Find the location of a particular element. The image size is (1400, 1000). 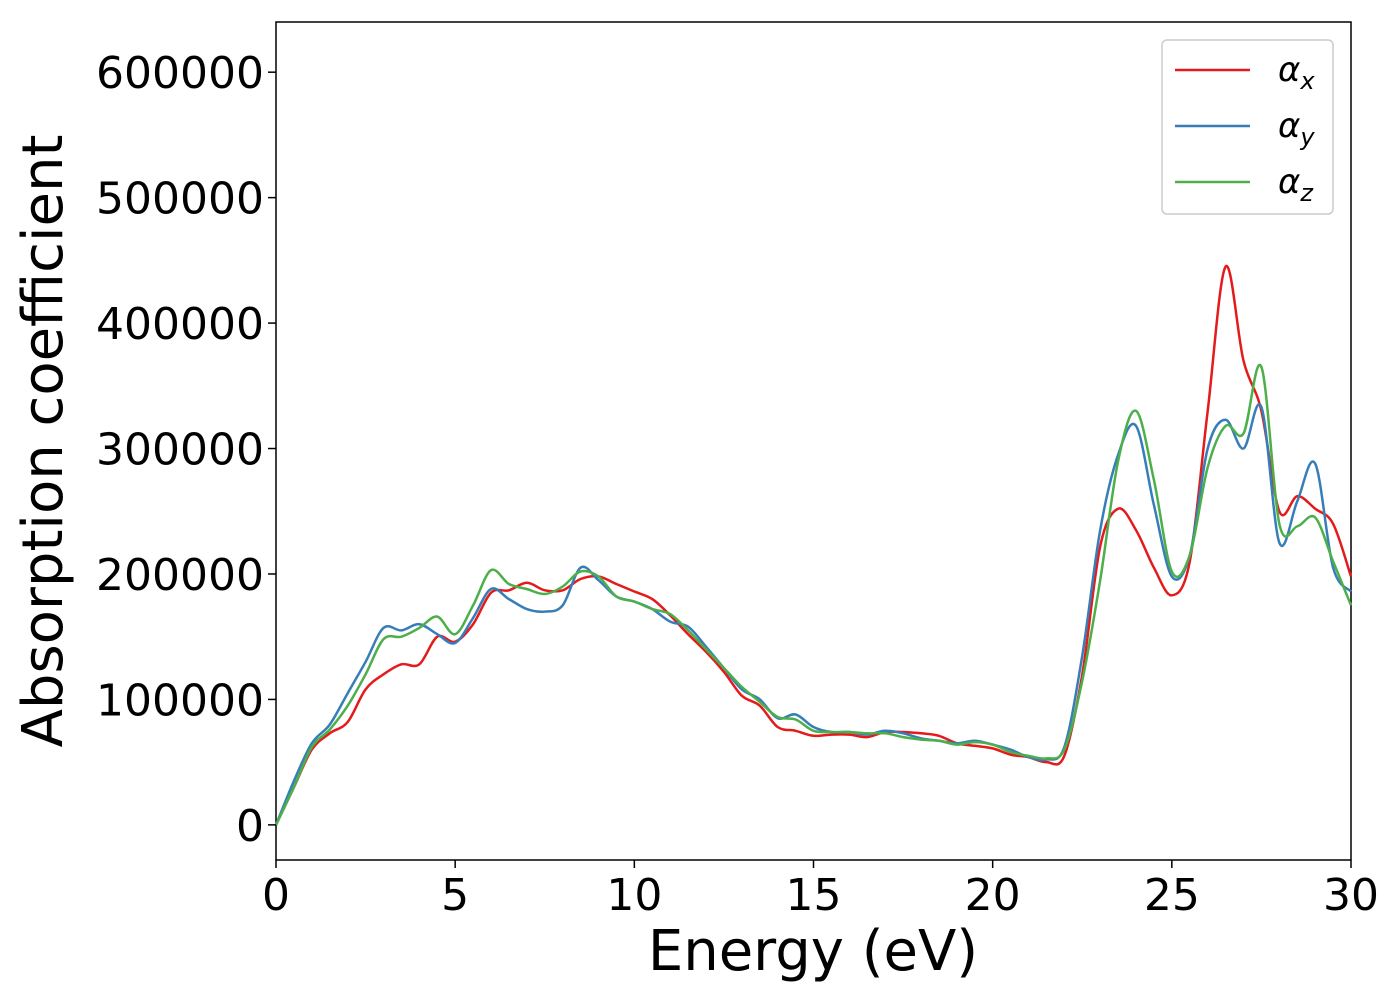

y-ticks: 0 100000 200000 300000 400000 500000 600000 is located at coordinates (186, 450).